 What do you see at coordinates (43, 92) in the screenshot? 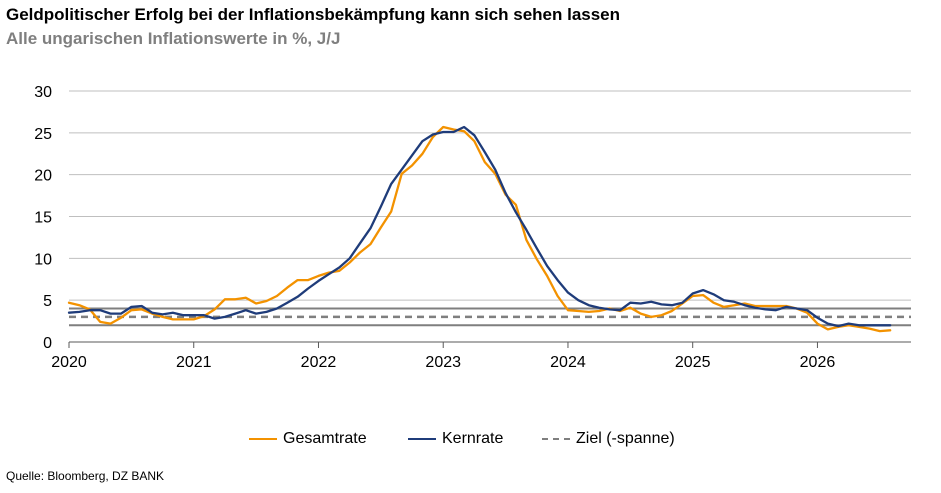
I see `y-tick-label: 30` at bounding box center [43, 92].